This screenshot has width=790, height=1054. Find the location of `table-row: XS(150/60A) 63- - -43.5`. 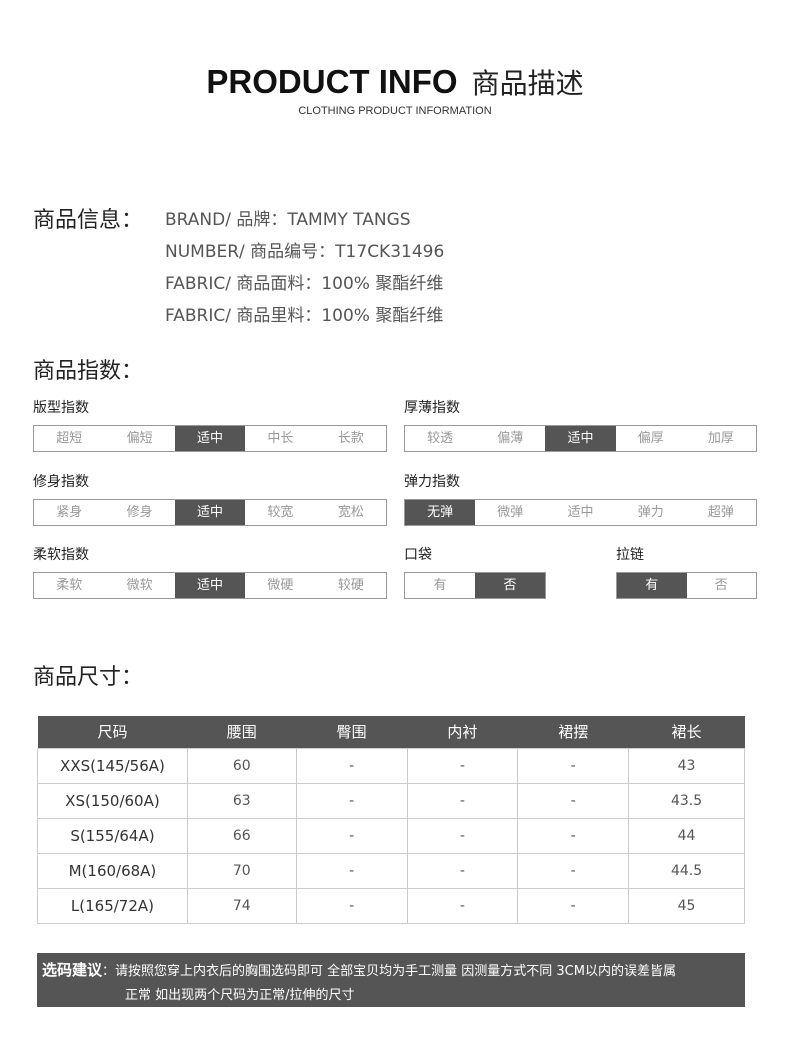

table-row: XS(150/60A) 63- - -43.5 is located at coordinates (391, 800).